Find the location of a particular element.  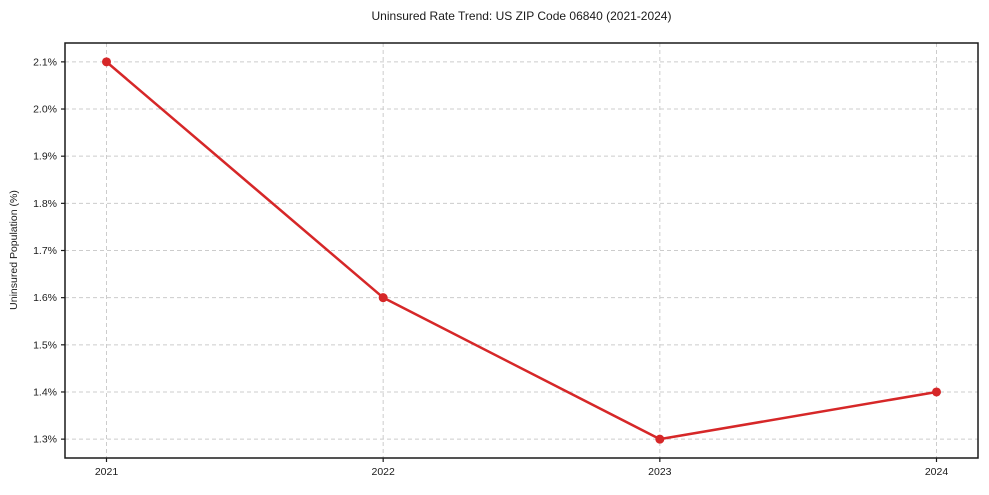

y-axis-label: Uninsured Population (%) is located at coordinates (14, 250).